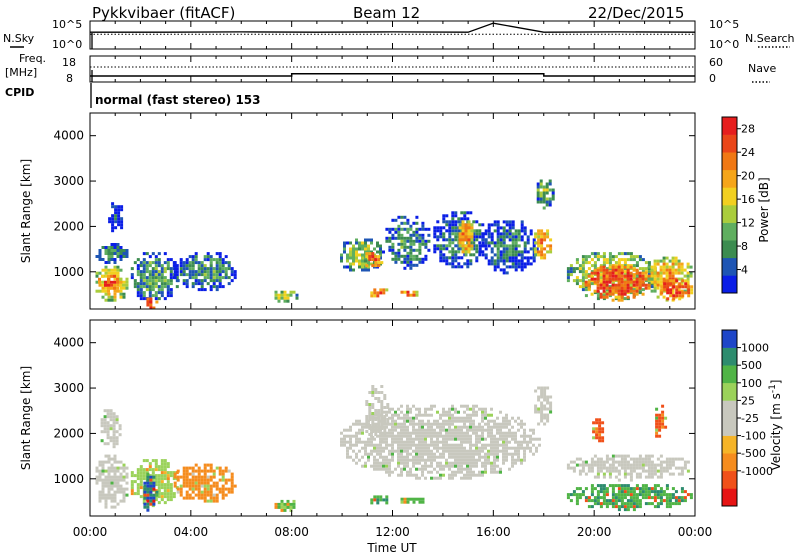  I want to click on velocity-colorbar-tick-label: -25, so click(750, 418).